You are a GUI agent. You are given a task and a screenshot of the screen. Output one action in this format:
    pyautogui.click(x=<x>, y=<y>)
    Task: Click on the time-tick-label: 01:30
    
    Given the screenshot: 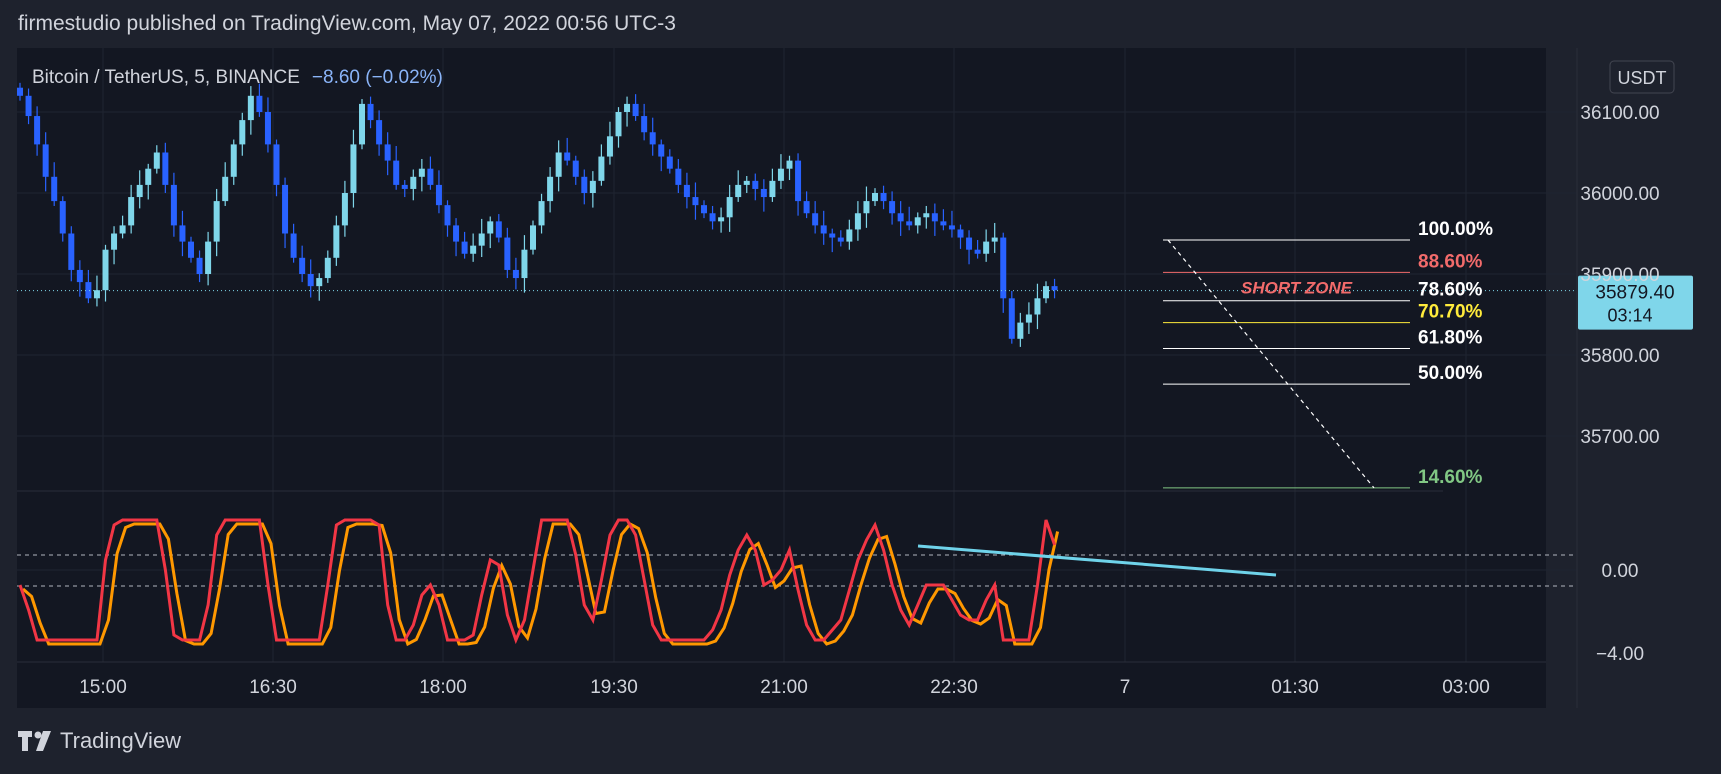 What is the action you would take?
    pyautogui.click(x=1295, y=687)
    